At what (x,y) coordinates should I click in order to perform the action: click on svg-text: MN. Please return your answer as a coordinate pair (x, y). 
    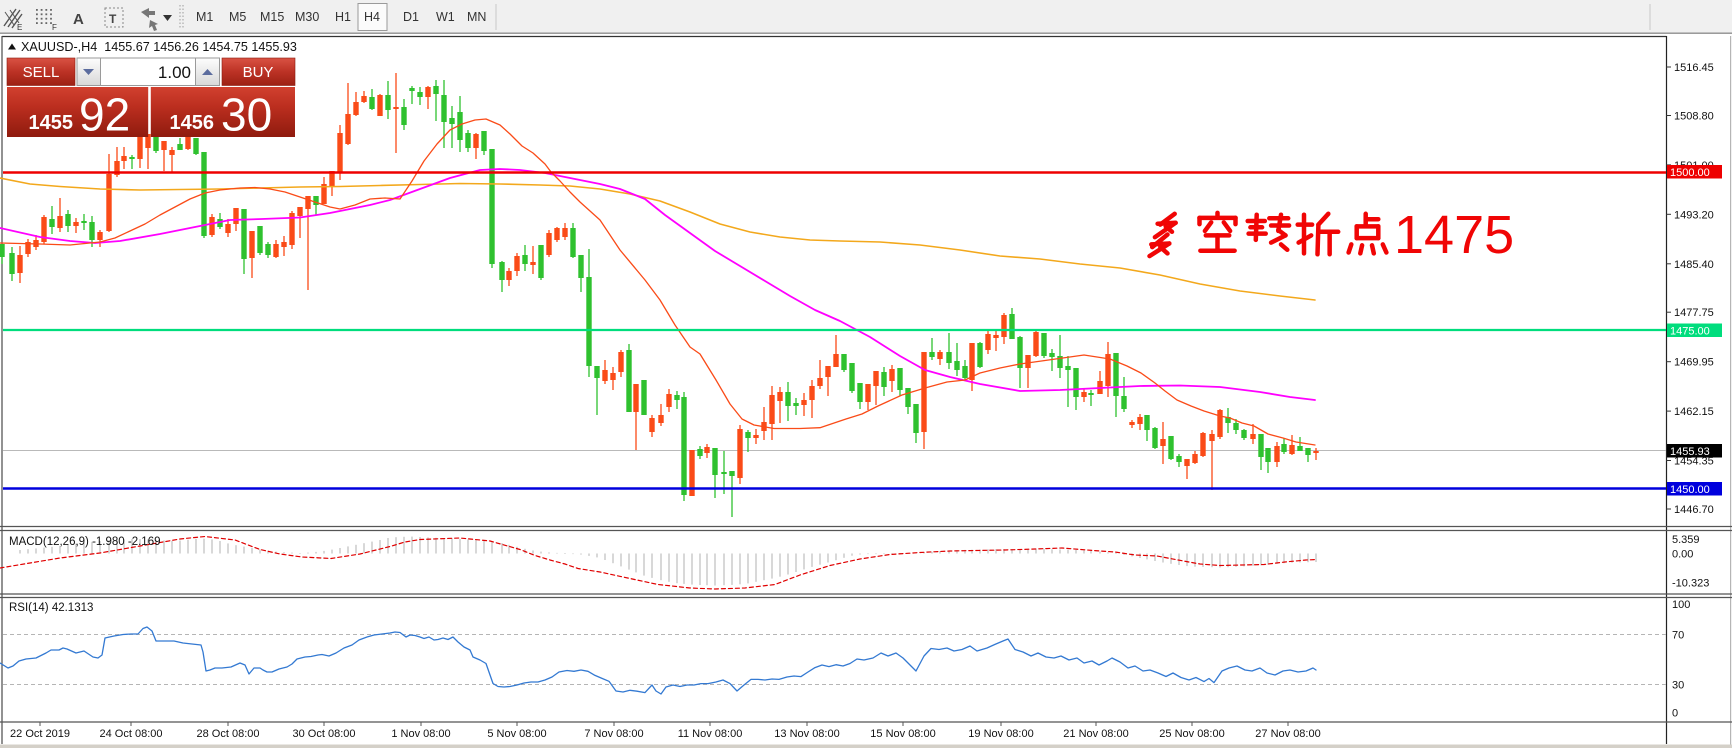
    Looking at the image, I should click on (476, 17).